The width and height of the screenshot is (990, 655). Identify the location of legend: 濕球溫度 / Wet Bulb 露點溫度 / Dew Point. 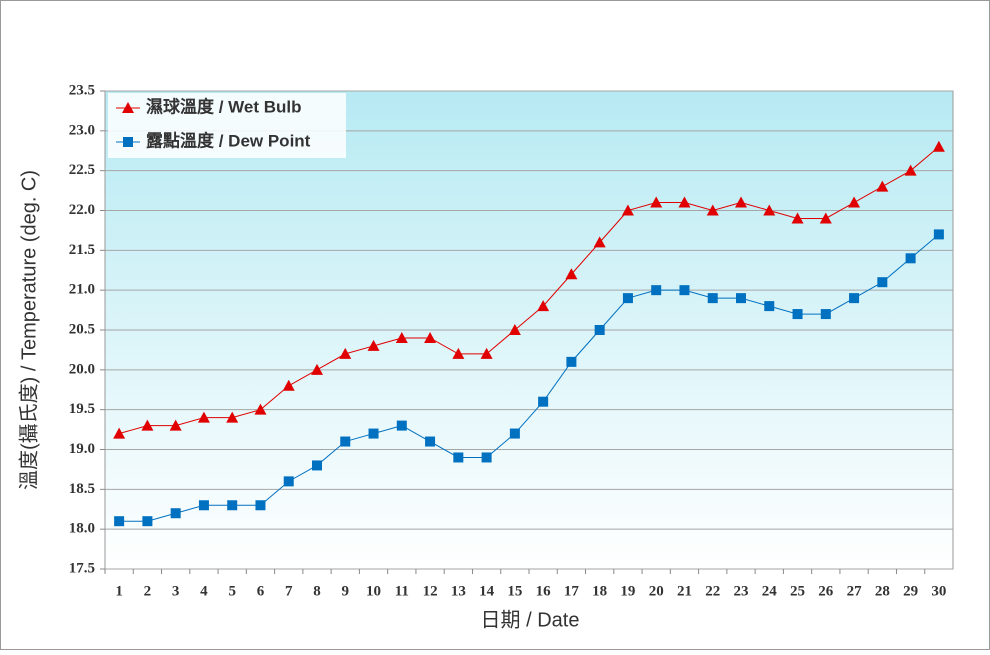
(213, 123).